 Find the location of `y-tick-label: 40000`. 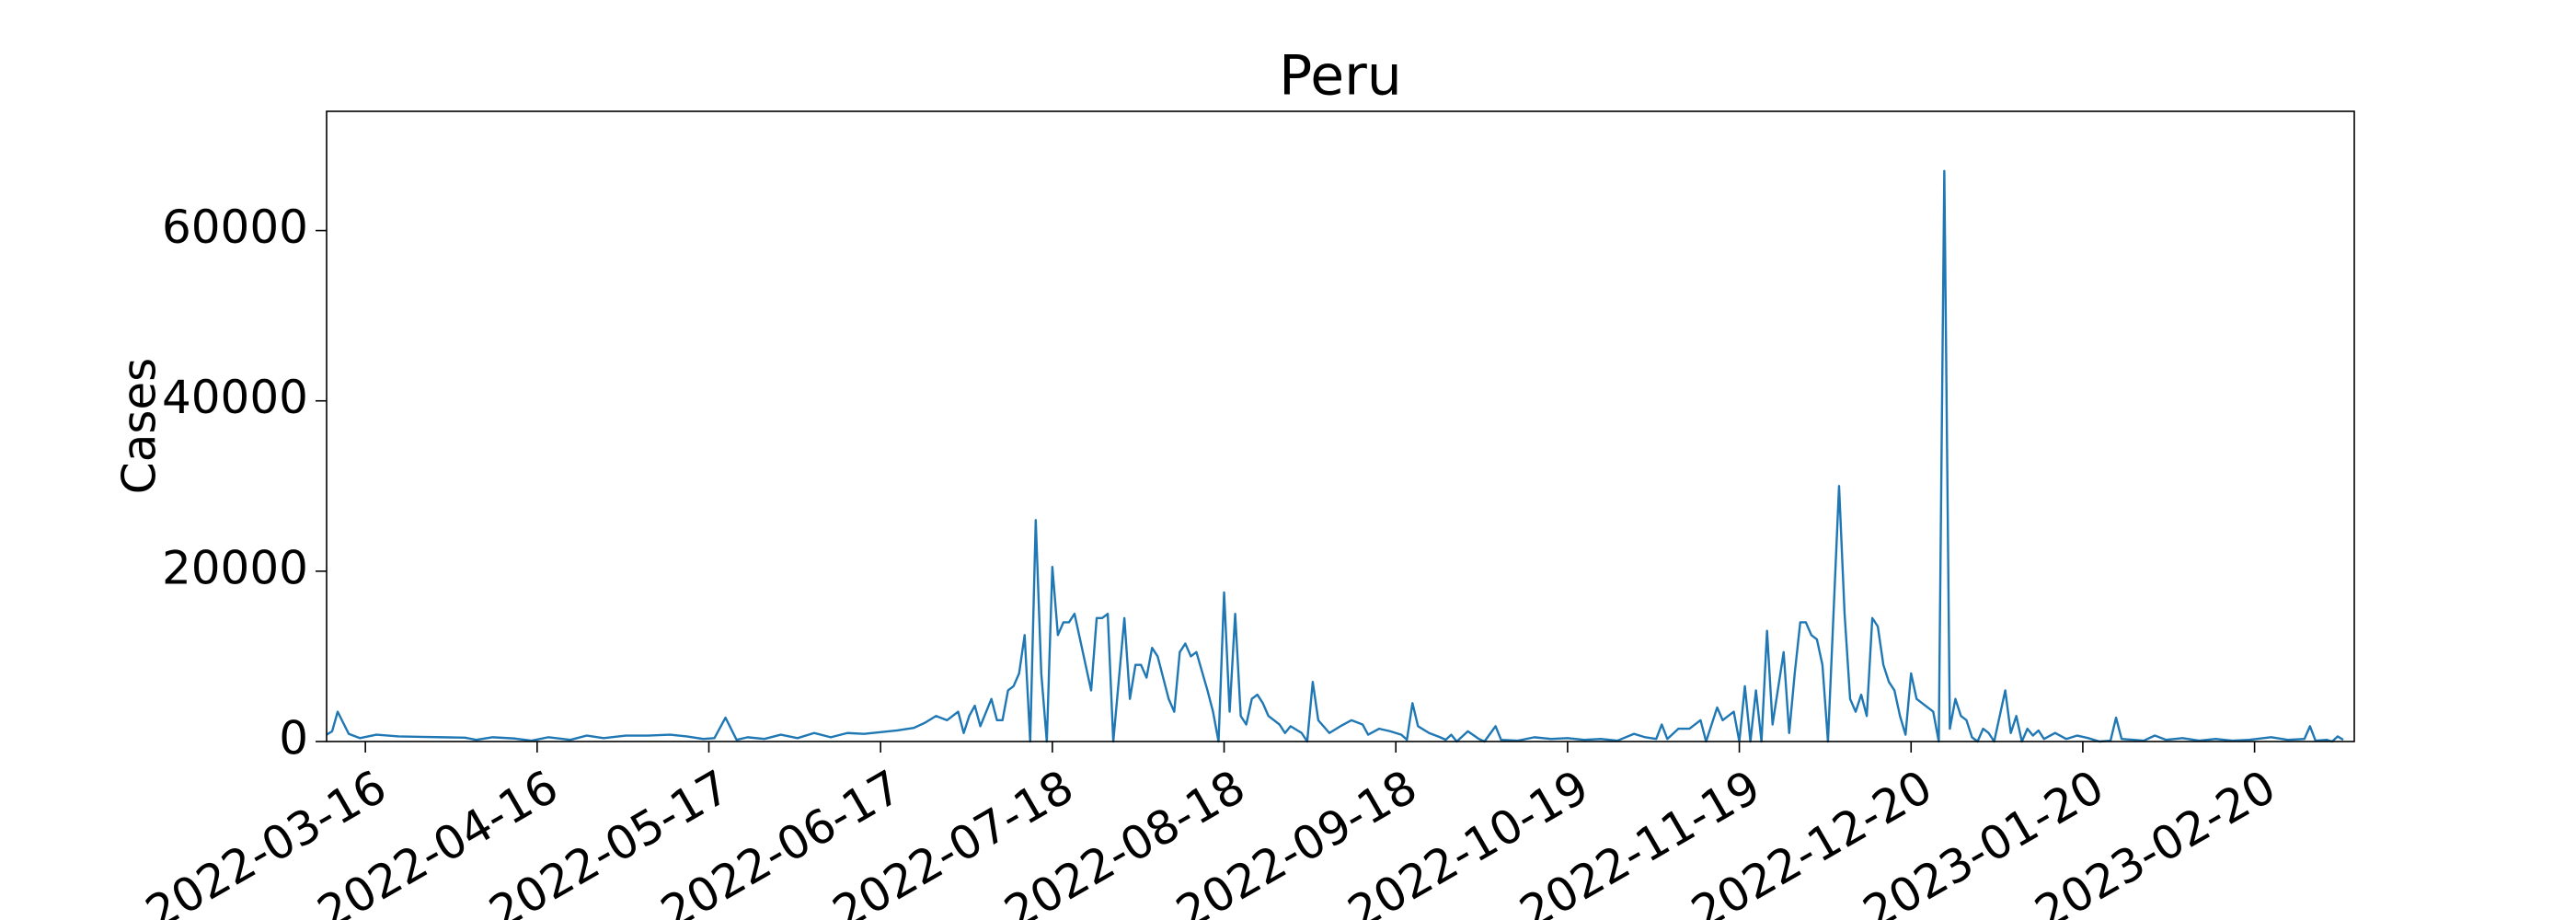

y-tick-label: 40000 is located at coordinates (235, 397).